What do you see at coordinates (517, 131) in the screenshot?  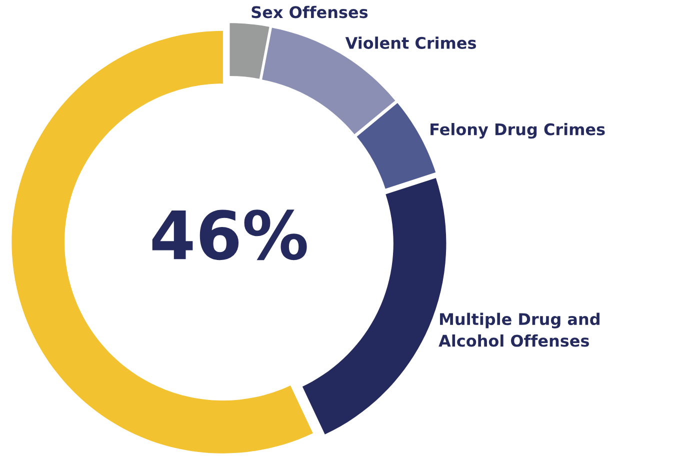 I see `slice-label: Felony Drug Crimes` at bounding box center [517, 131].